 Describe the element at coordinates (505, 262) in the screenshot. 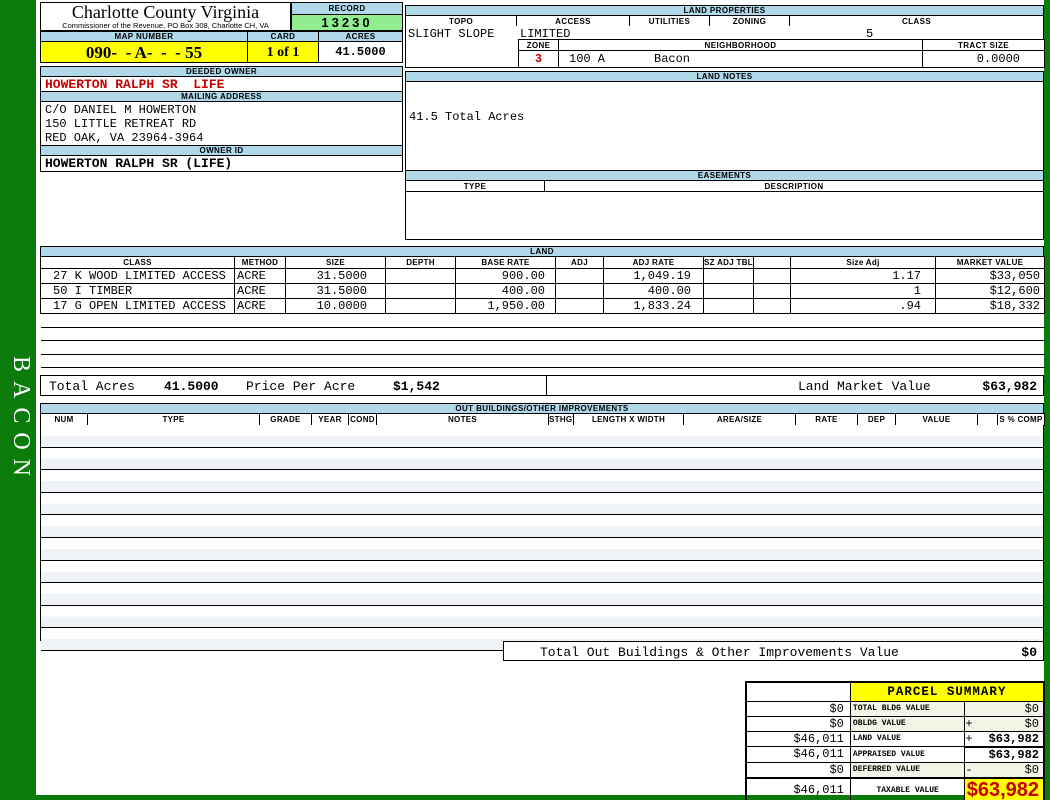

I see `col-base-rate: BASE RATE` at that location.